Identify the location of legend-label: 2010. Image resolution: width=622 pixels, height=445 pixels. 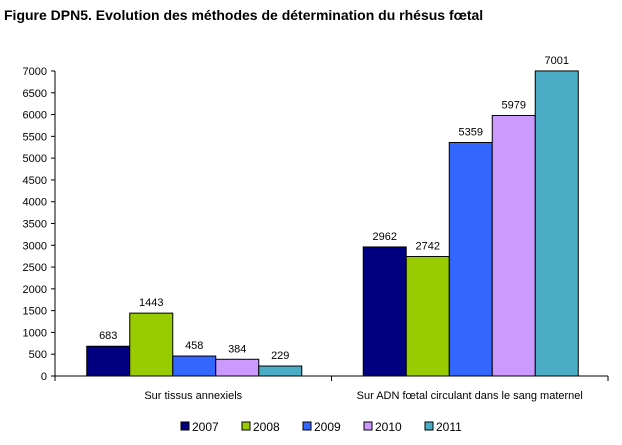
(388, 427).